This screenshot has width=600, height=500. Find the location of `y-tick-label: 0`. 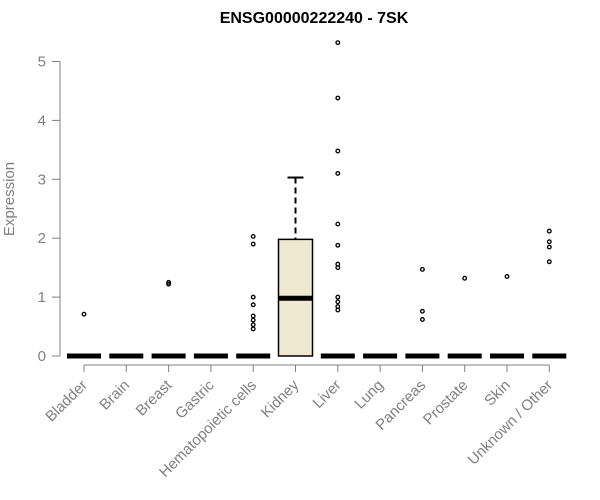

y-tick-label: 0 is located at coordinates (42, 356).